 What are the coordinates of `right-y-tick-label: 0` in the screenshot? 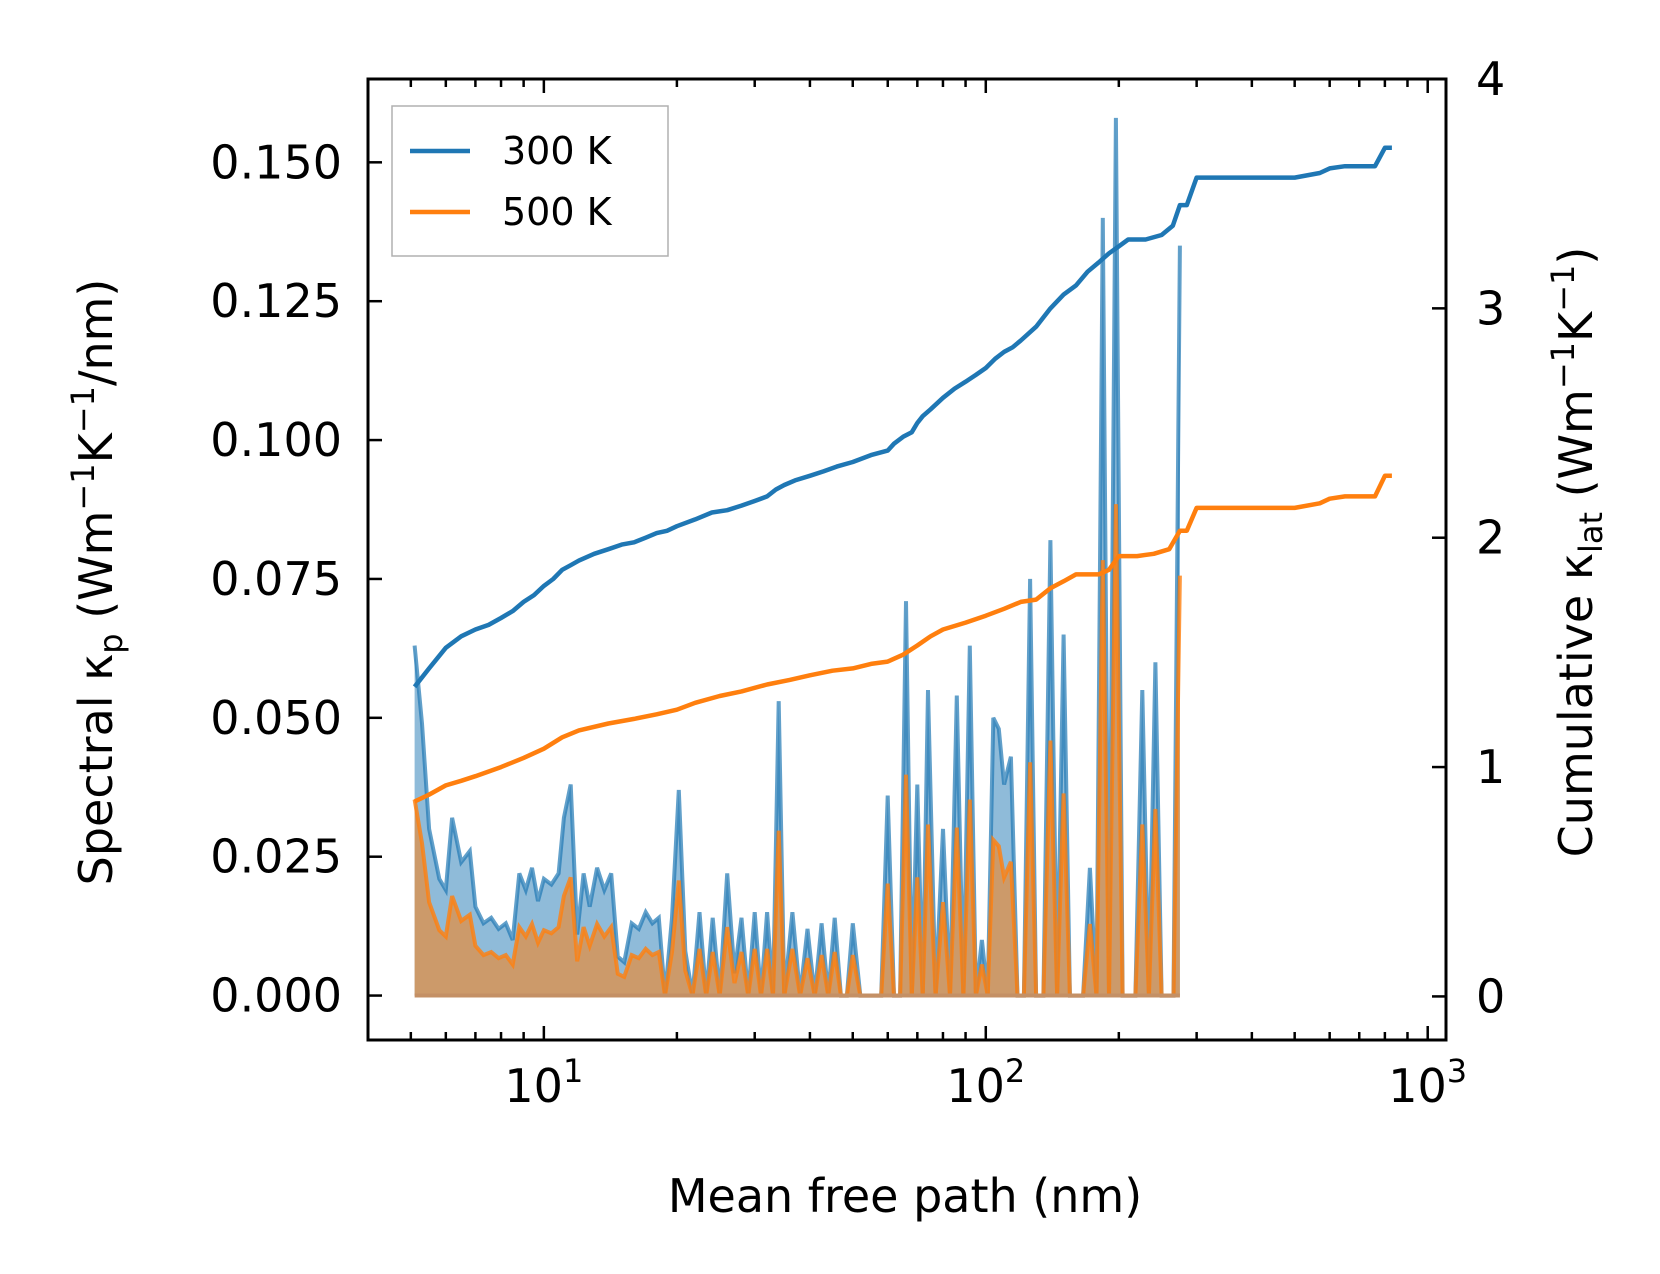 It's located at (1490, 996).